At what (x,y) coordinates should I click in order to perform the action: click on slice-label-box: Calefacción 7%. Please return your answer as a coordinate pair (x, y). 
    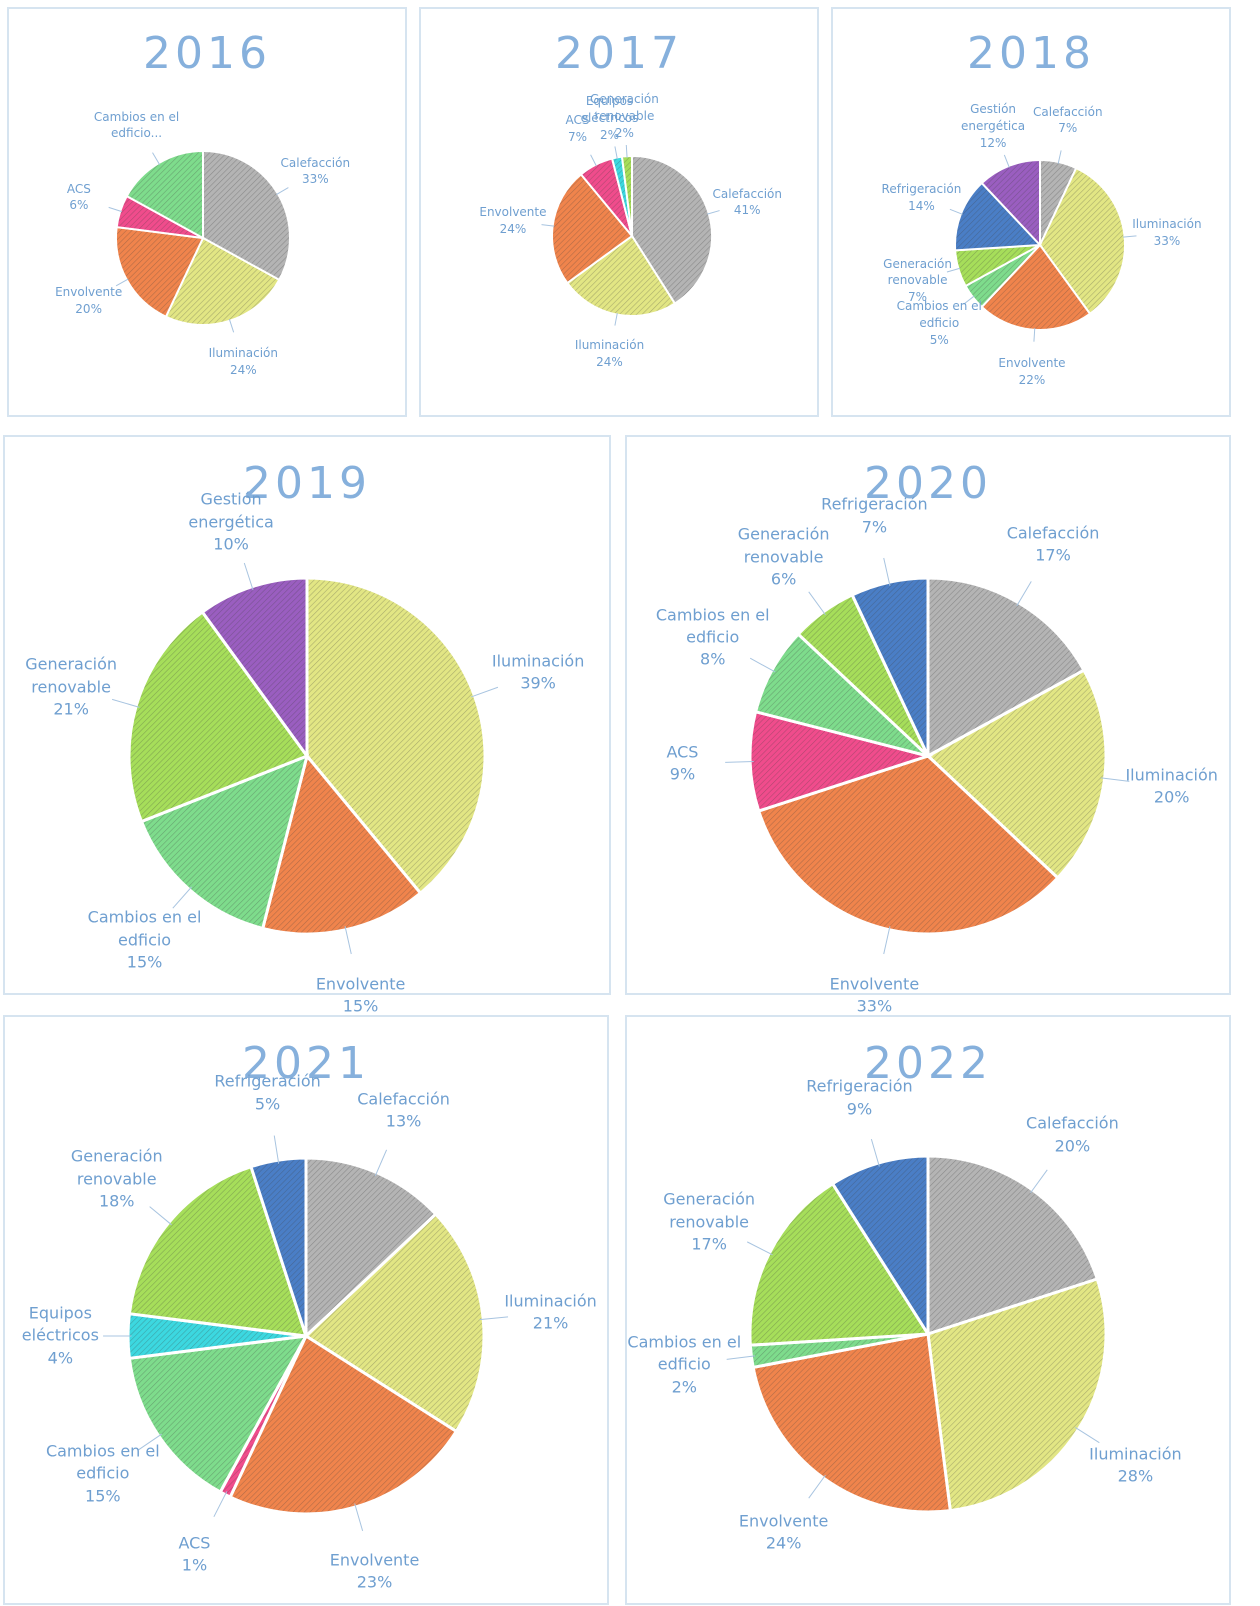
    Looking at the image, I should click on (1068, 121).